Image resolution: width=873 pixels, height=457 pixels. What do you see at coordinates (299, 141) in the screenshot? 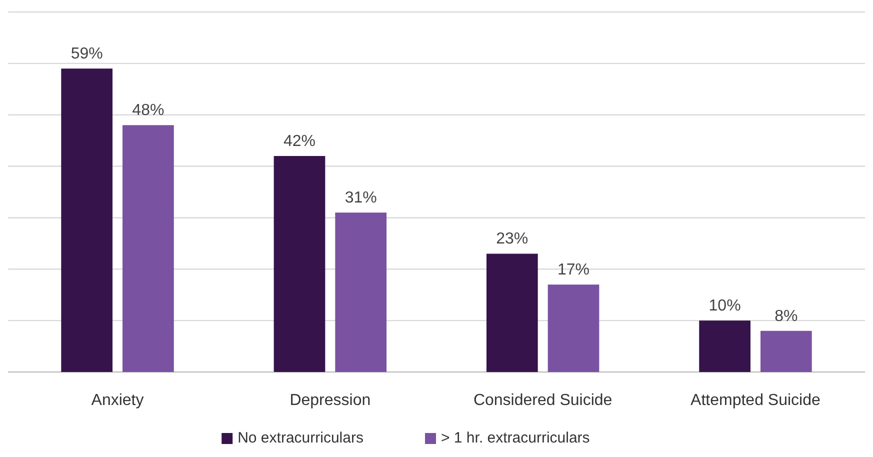
I see `data-label: 42%` at bounding box center [299, 141].